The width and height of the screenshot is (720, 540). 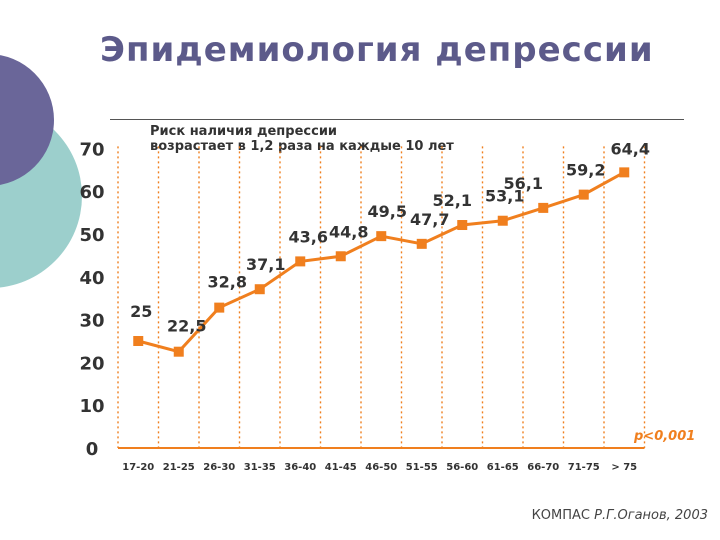 I want to click on data-label: 56,1, so click(x=523, y=183).